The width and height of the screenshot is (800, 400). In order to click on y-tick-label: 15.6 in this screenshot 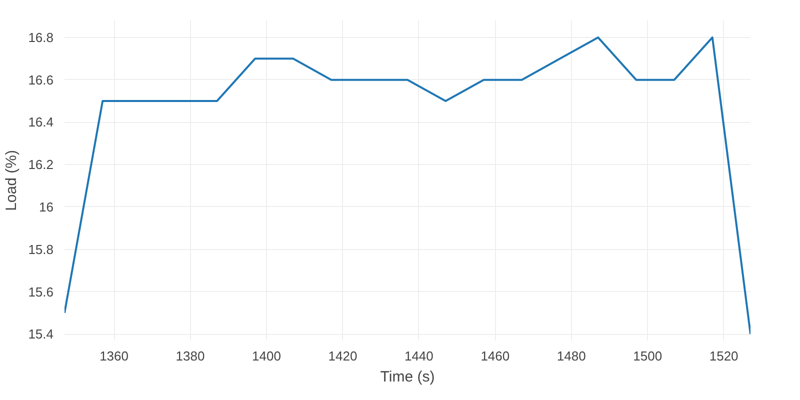, I will do `click(41, 292)`.